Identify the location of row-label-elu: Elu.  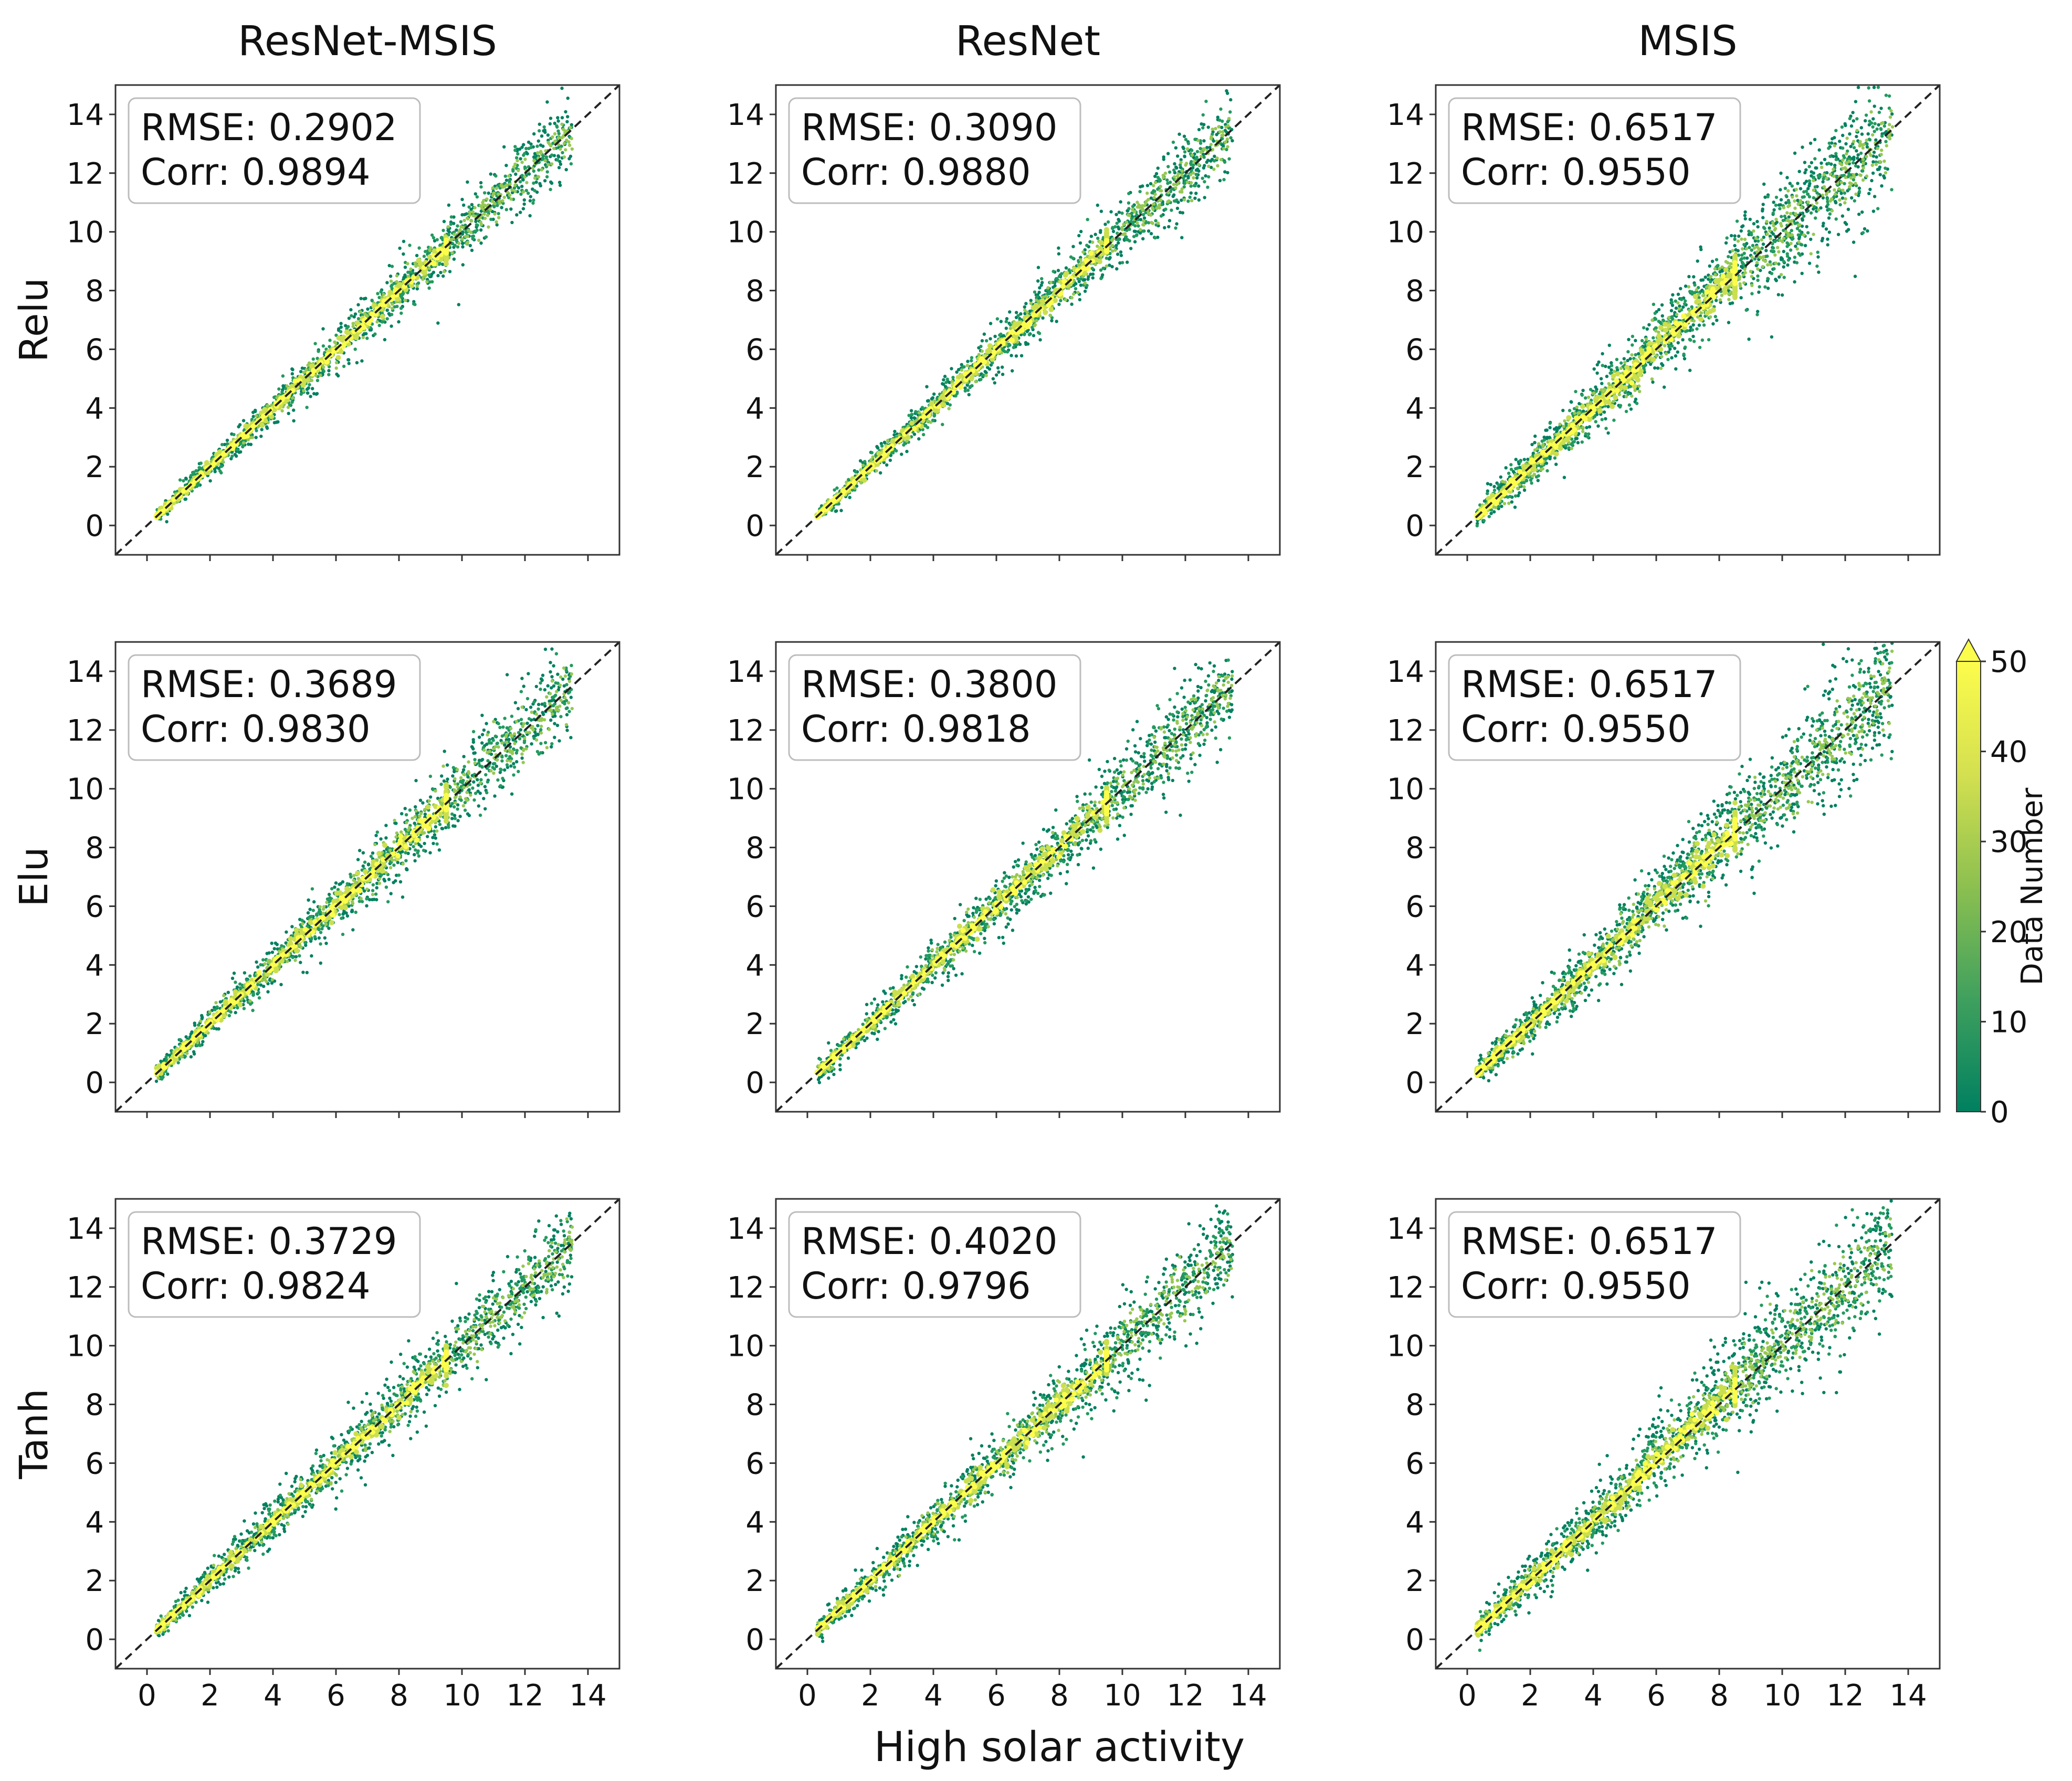
(34, 877).